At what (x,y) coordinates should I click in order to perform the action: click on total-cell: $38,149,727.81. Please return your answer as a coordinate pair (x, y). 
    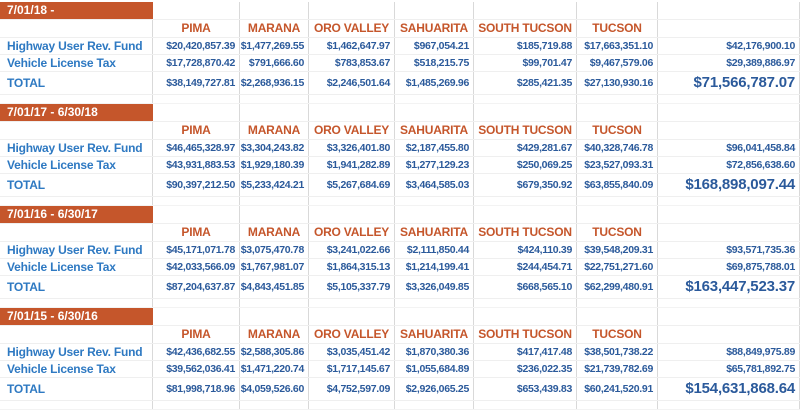
    Looking at the image, I should click on (196, 83).